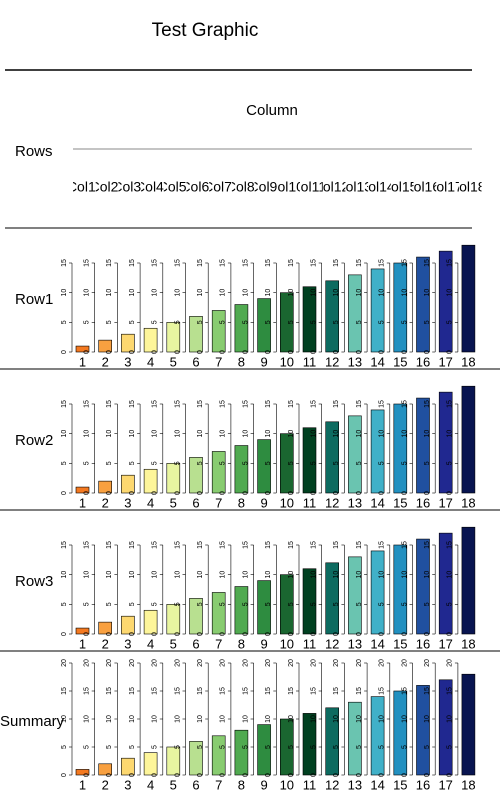 The width and height of the screenshot is (500, 800). What do you see at coordinates (195, 361) in the screenshot?
I see `x-tick-label: 6` at bounding box center [195, 361].